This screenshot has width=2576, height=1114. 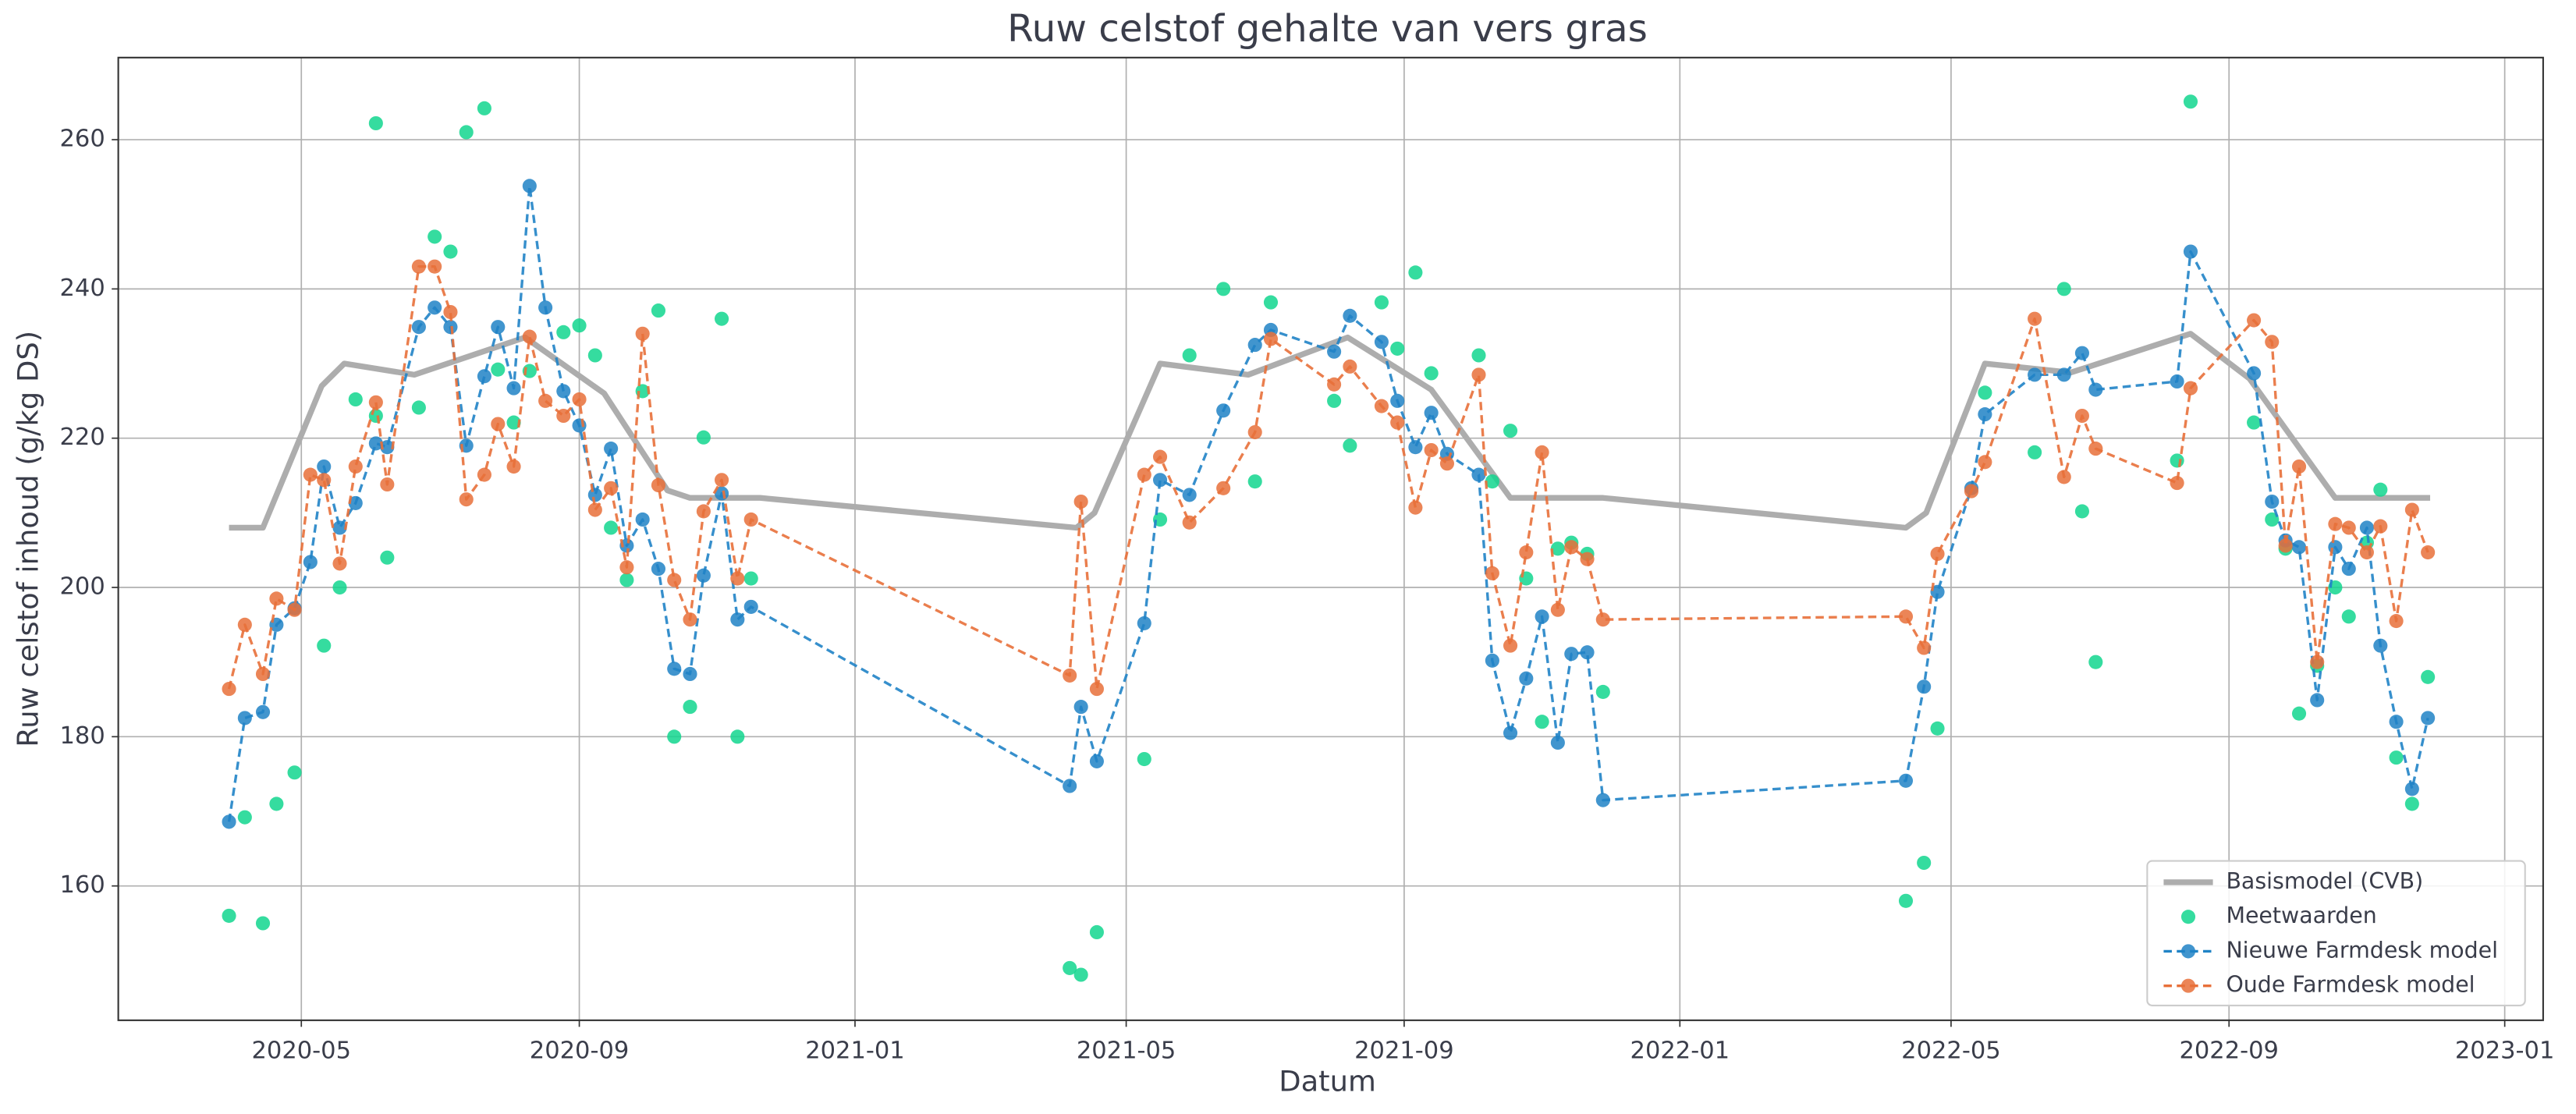 I want to click on y-axis-label: Ruw celstof inhoud (g/kg DS), so click(x=27, y=539).